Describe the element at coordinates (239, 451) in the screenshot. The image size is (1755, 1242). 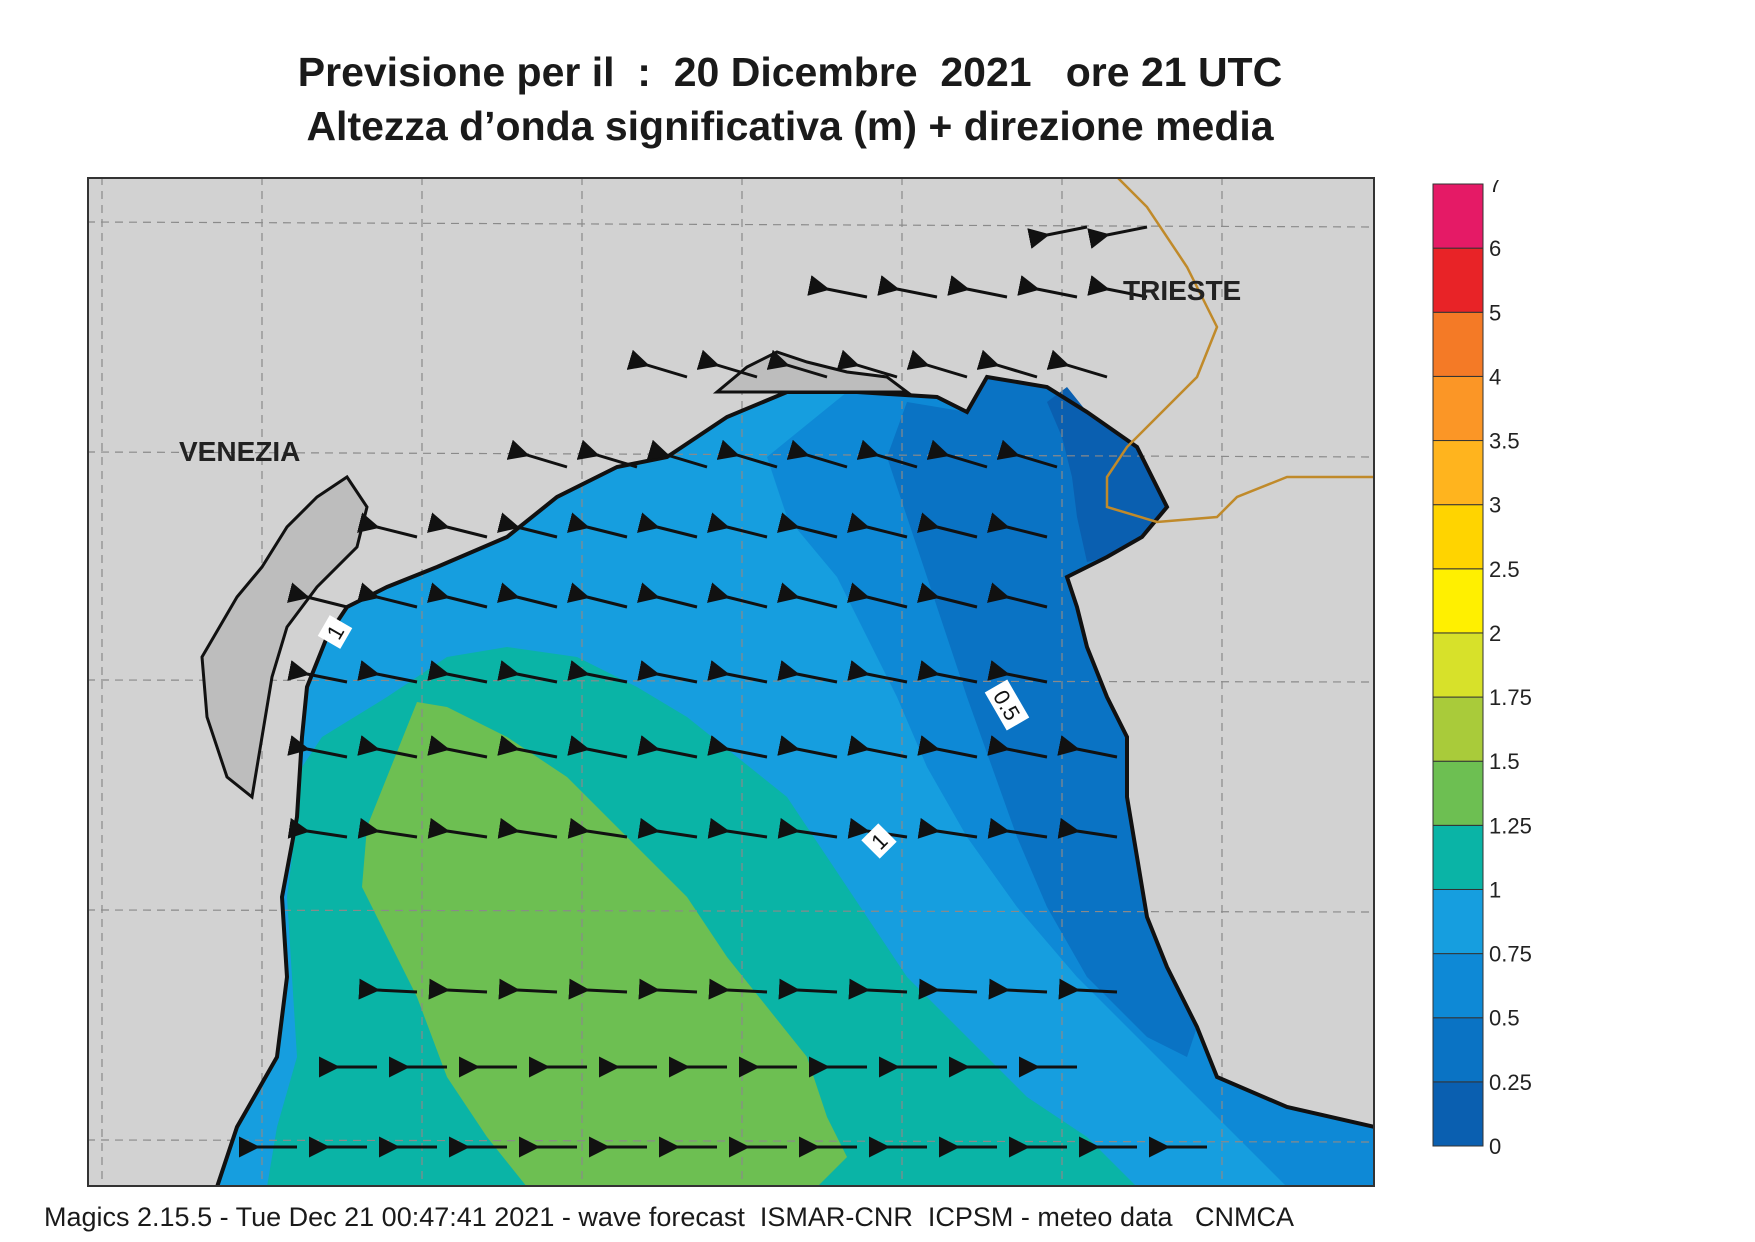
I see `city-label-venezia: VENEZIA` at that location.